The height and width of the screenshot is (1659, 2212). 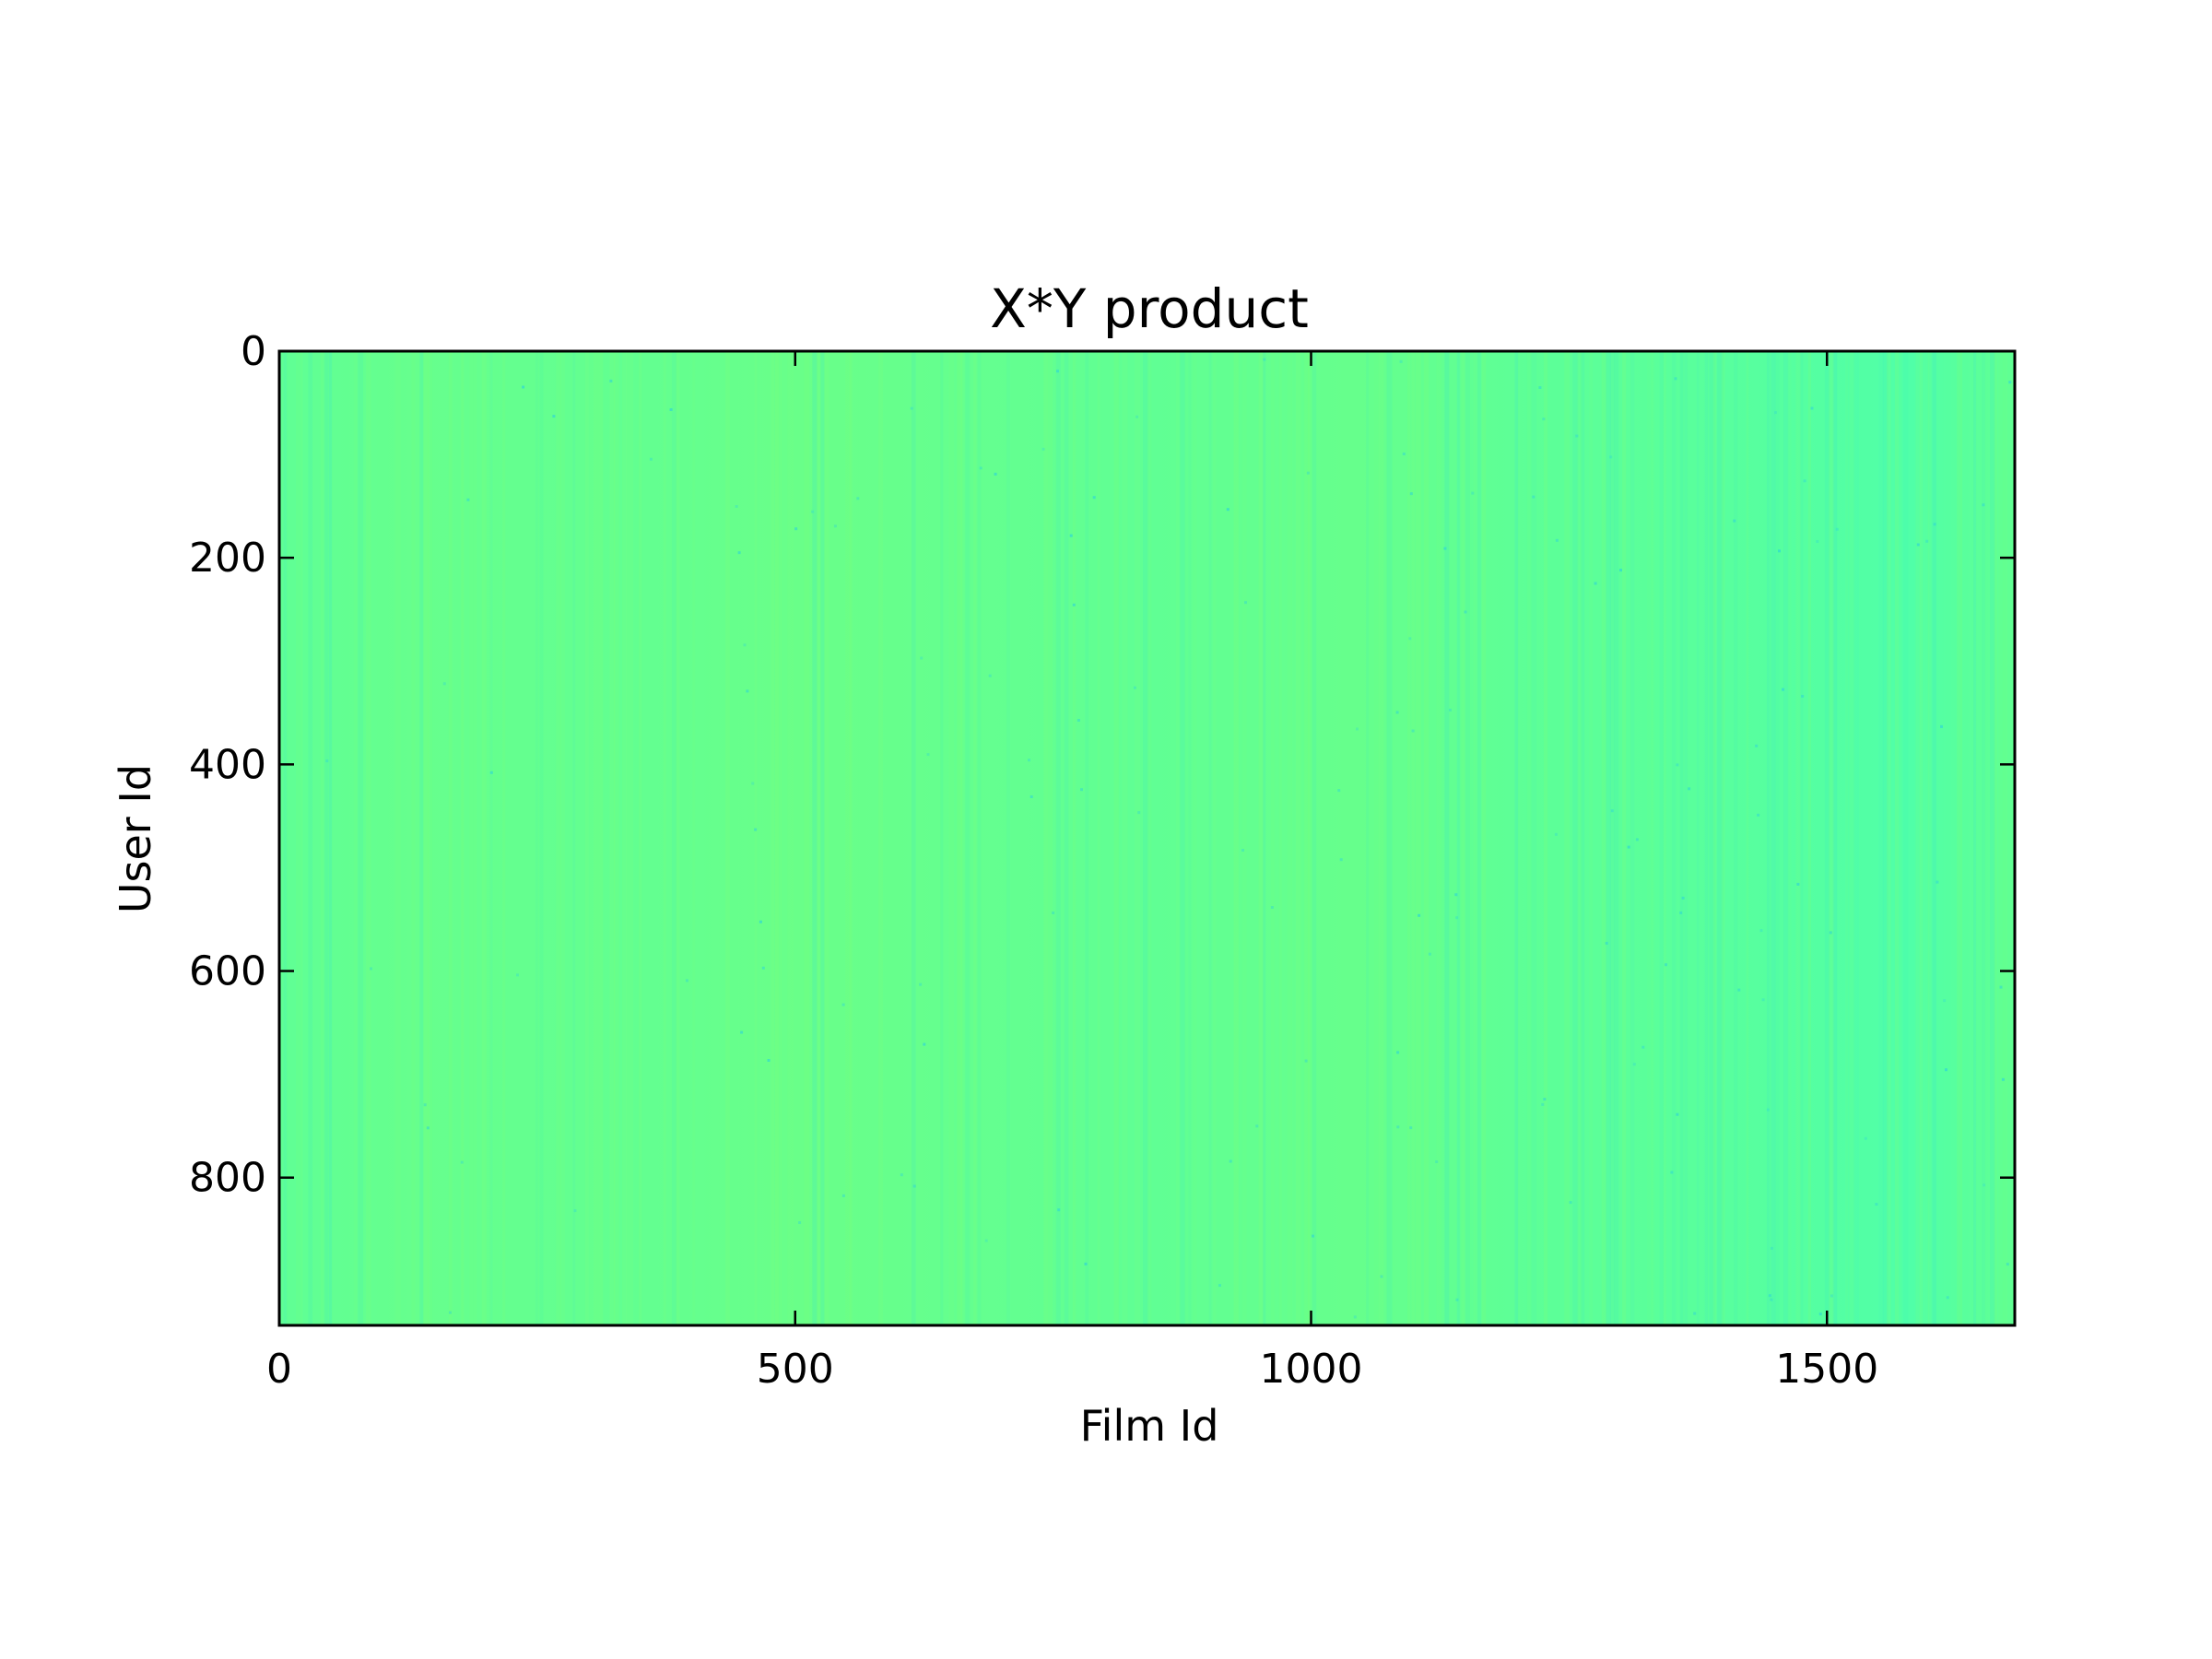 What do you see at coordinates (279, 1369) in the screenshot?
I see `x-tick-label: 0` at bounding box center [279, 1369].